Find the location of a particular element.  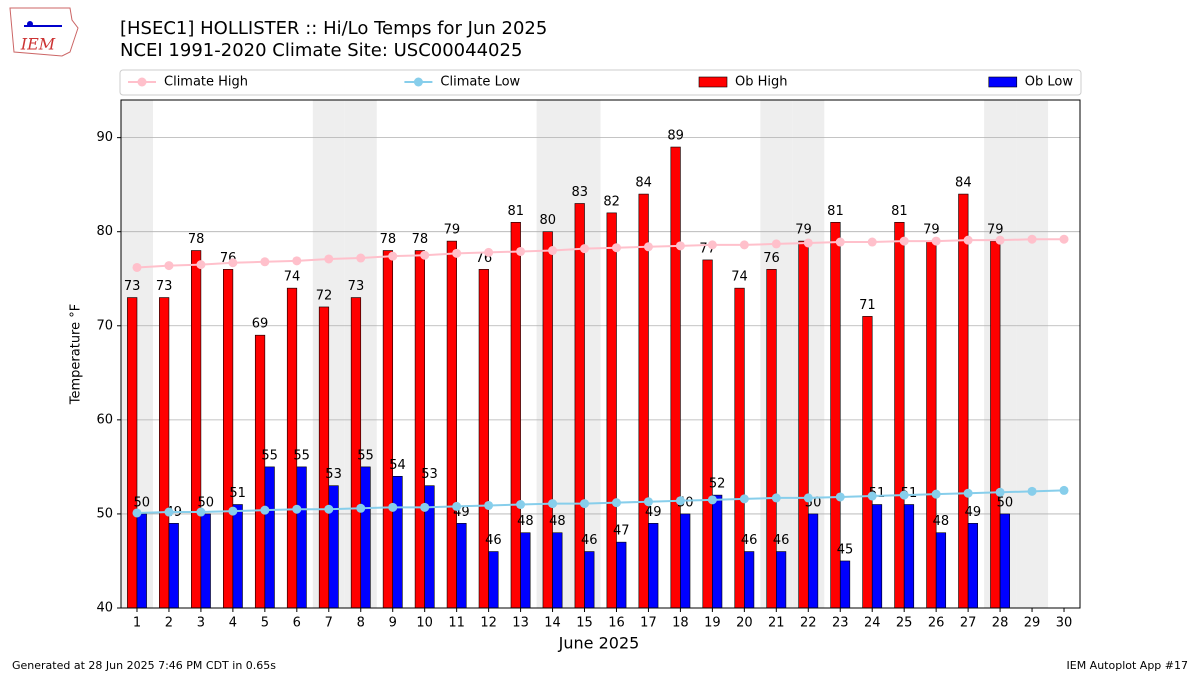

footer-right: IEM Autoplot App #17 is located at coordinates (1128, 665).